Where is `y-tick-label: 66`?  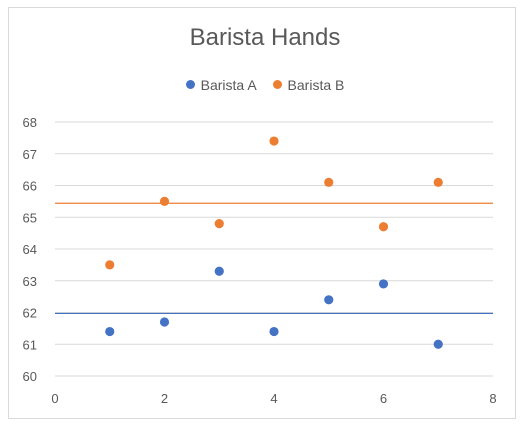
y-tick-label: 66 is located at coordinates (30, 186).